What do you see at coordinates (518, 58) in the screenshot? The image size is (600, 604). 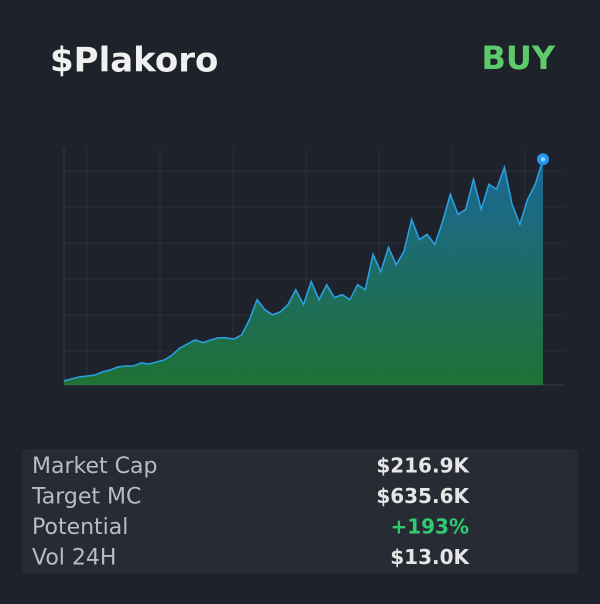 I see `buy-signal: BUY` at bounding box center [518, 58].